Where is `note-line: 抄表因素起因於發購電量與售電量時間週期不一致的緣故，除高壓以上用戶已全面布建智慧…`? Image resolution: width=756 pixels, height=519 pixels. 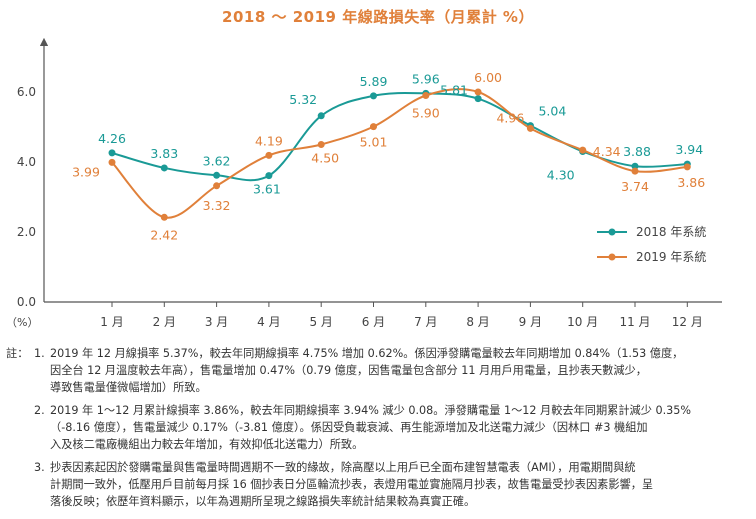 note-line: 抄表因素起因於發購電量與售電量時間週期不一致的緣故，除高壓以上用戶已全面布建智慧… is located at coordinates (343, 467).